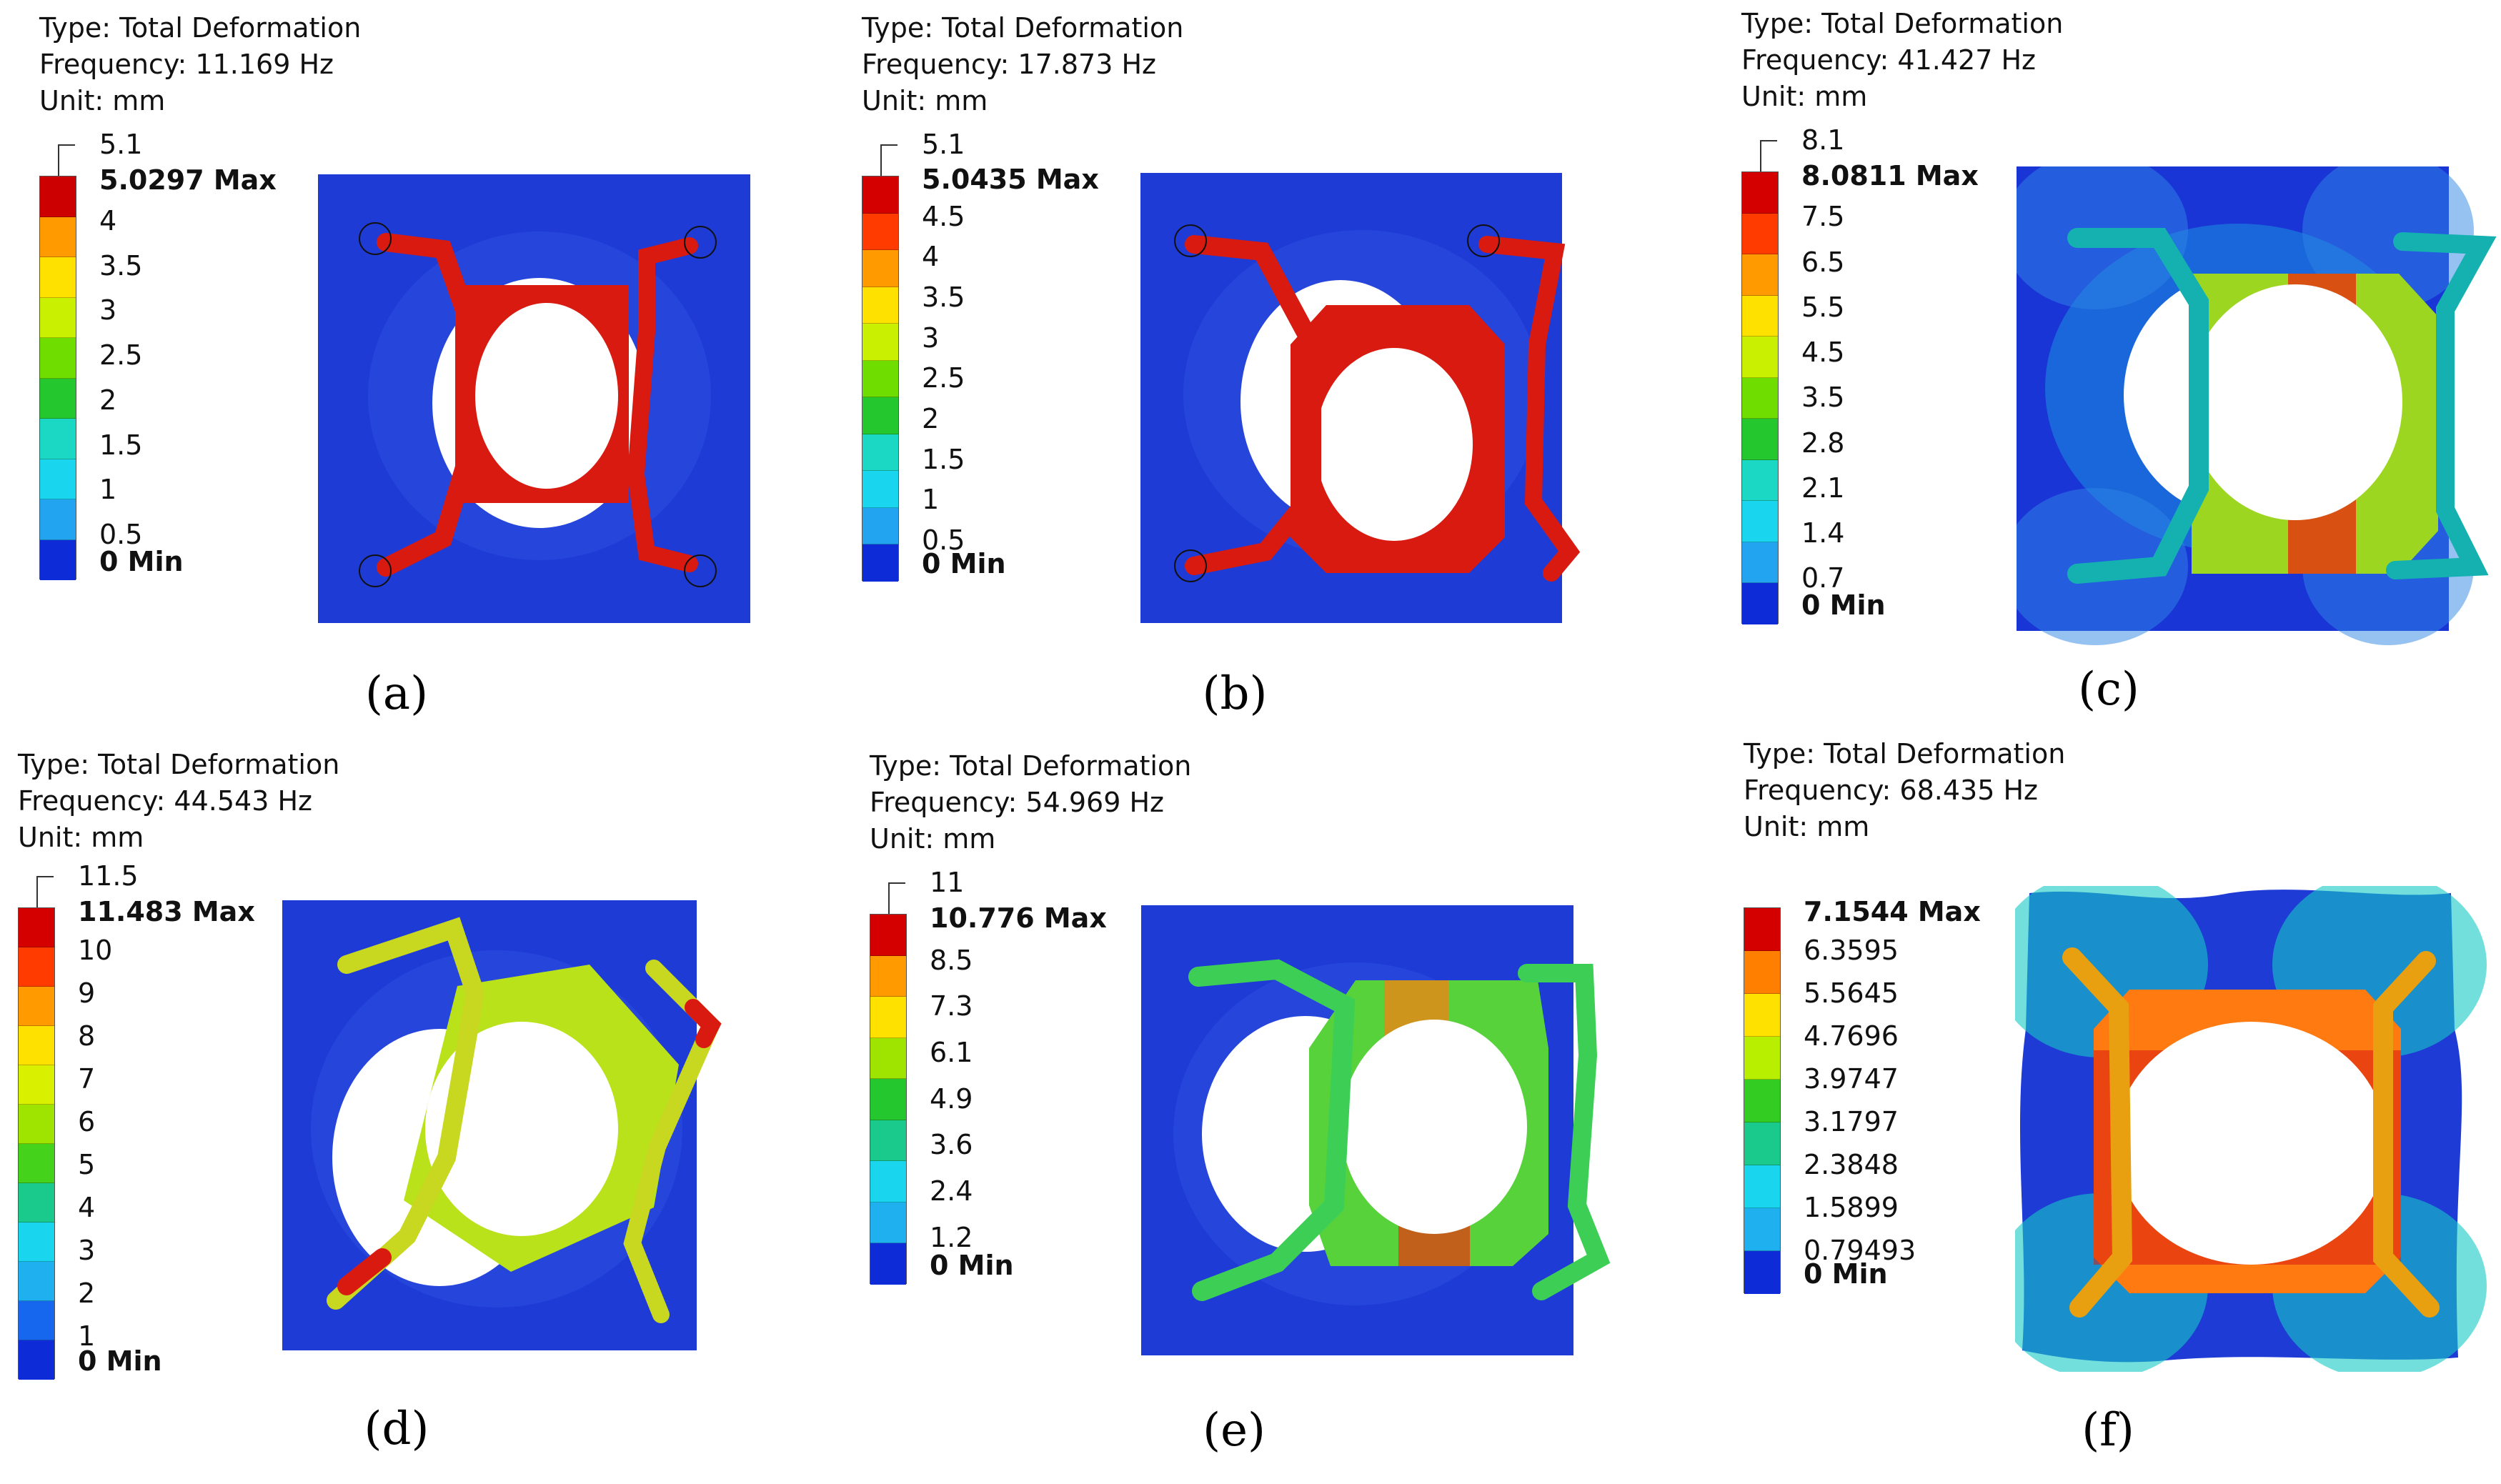  I want to click on legend-max-label: 8.0811 Max, so click(1890, 175).